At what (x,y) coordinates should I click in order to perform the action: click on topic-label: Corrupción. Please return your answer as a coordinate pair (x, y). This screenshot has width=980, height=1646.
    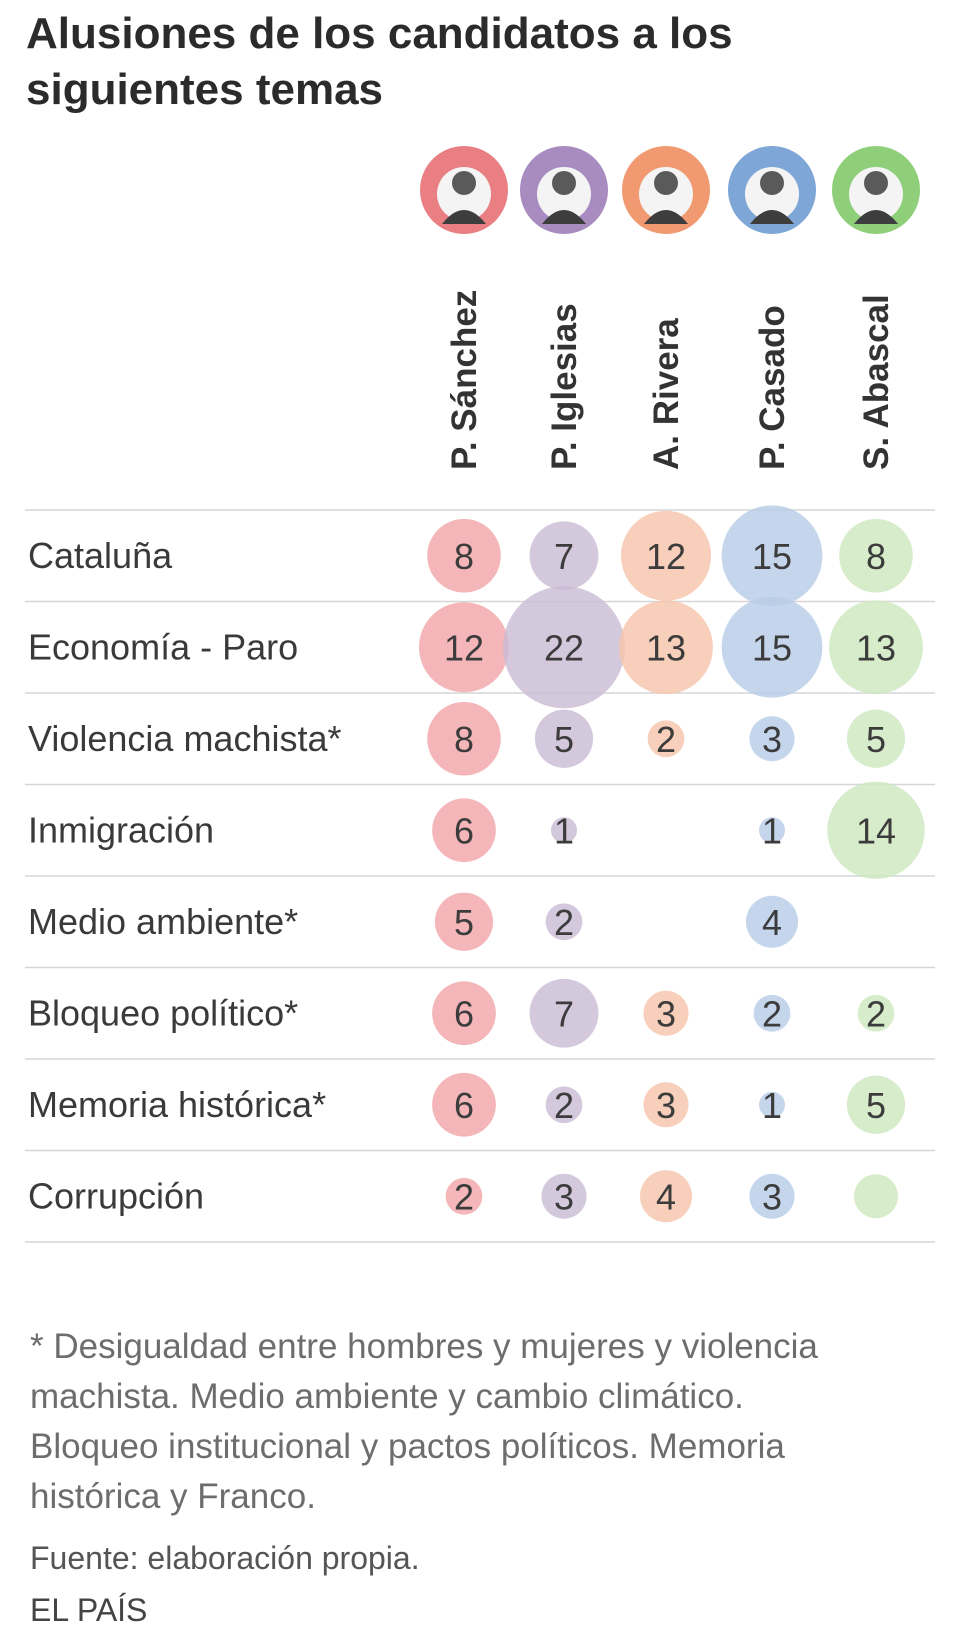
    Looking at the image, I should click on (116, 1195).